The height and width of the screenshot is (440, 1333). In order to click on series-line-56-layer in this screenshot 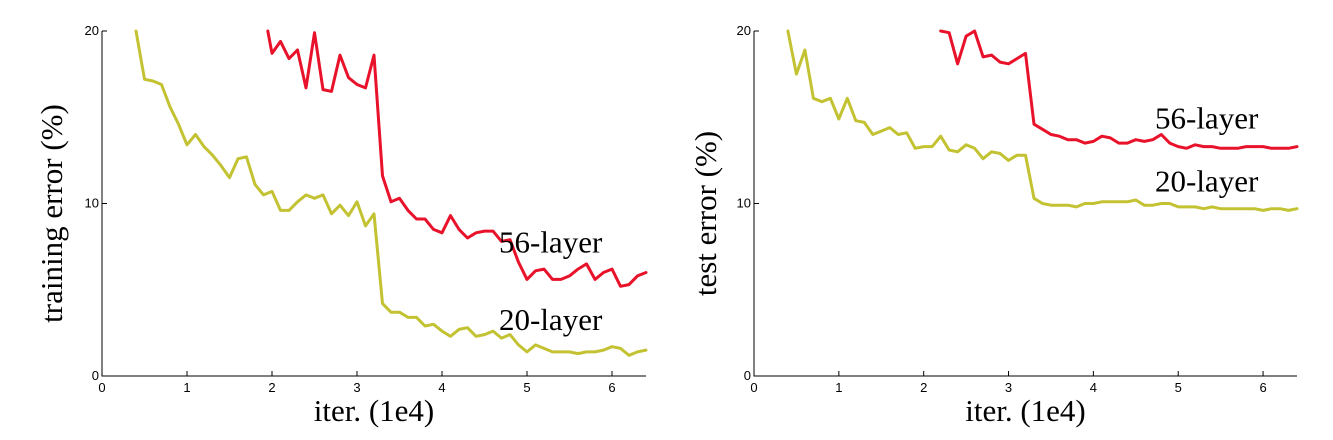, I will do `click(1119, 89)`.